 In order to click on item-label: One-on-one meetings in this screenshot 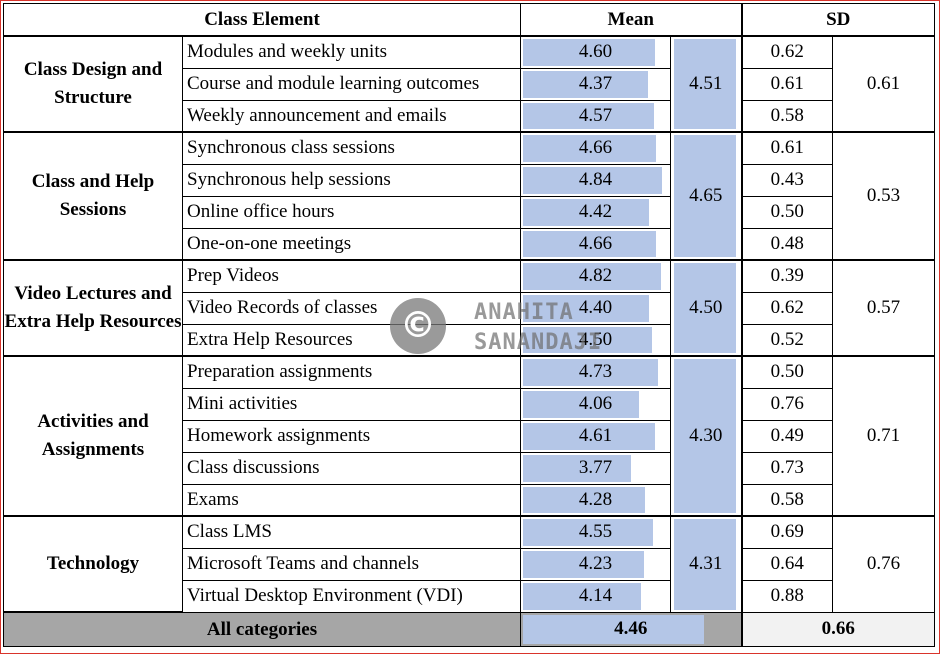, I will do `click(351, 244)`.